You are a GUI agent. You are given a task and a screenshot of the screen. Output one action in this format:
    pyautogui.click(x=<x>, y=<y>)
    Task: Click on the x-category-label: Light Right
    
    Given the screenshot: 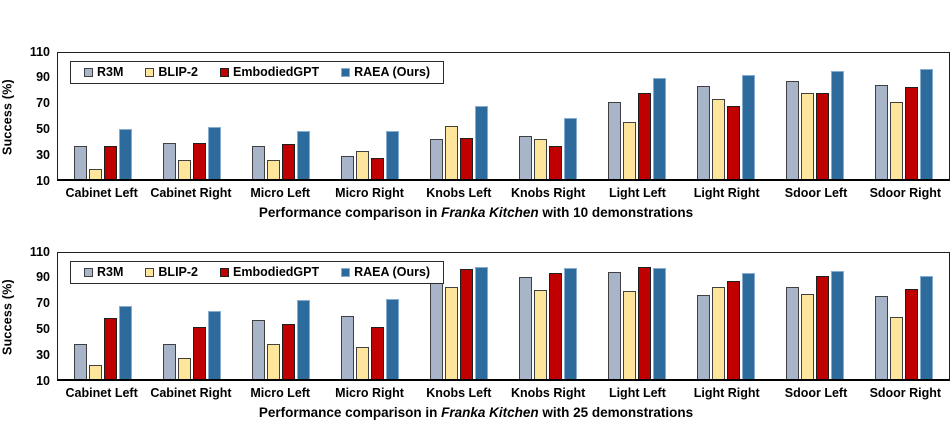 What is the action you would take?
    pyautogui.click(x=726, y=393)
    